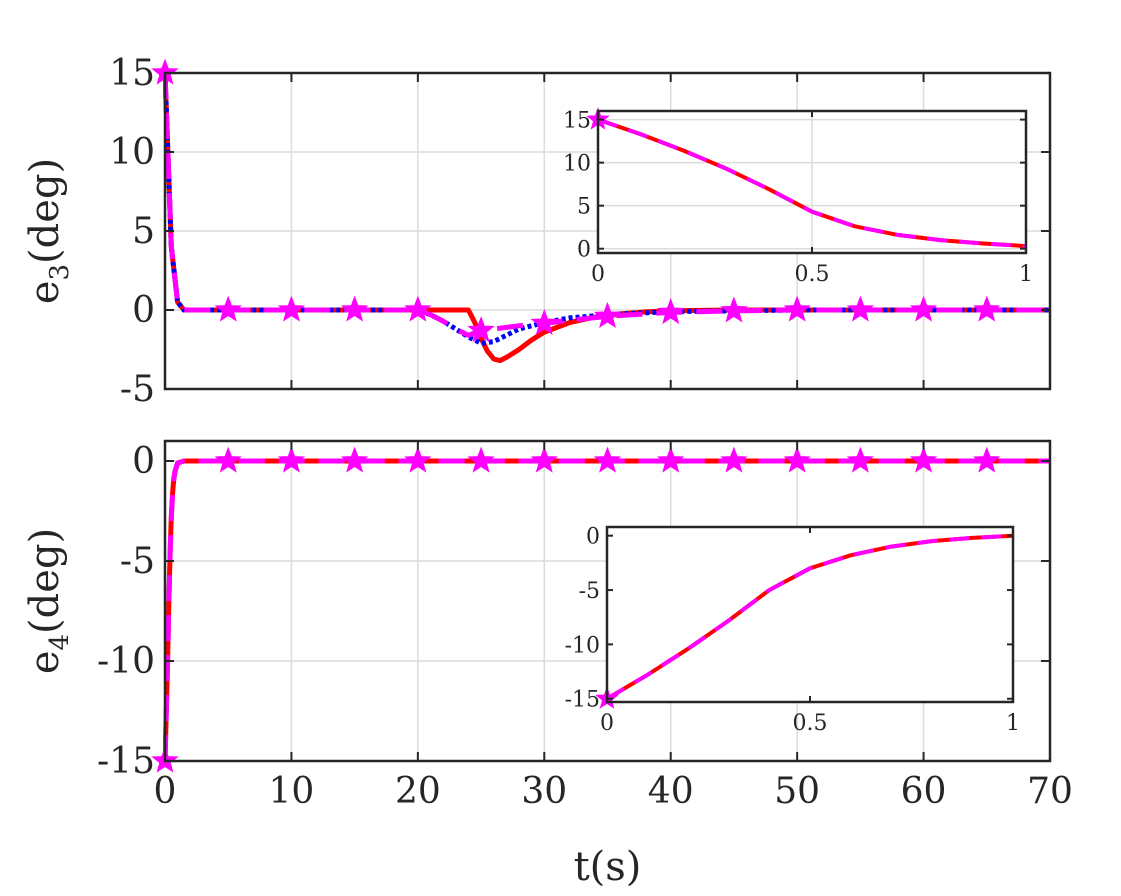 The image size is (1121, 896). I want to click on x-tick-label: 70, so click(1050, 791).